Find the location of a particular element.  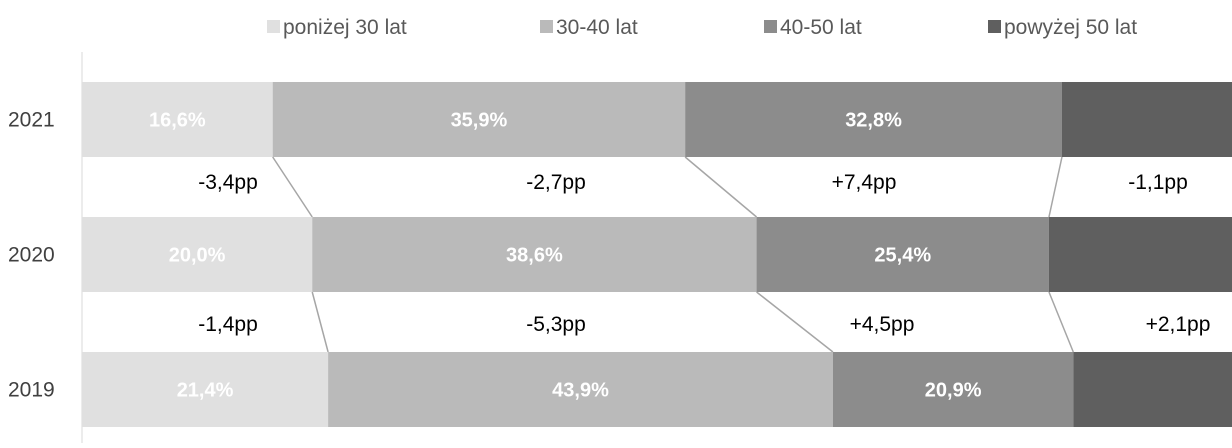

legend-swatch-30-40-lat is located at coordinates (546, 26).